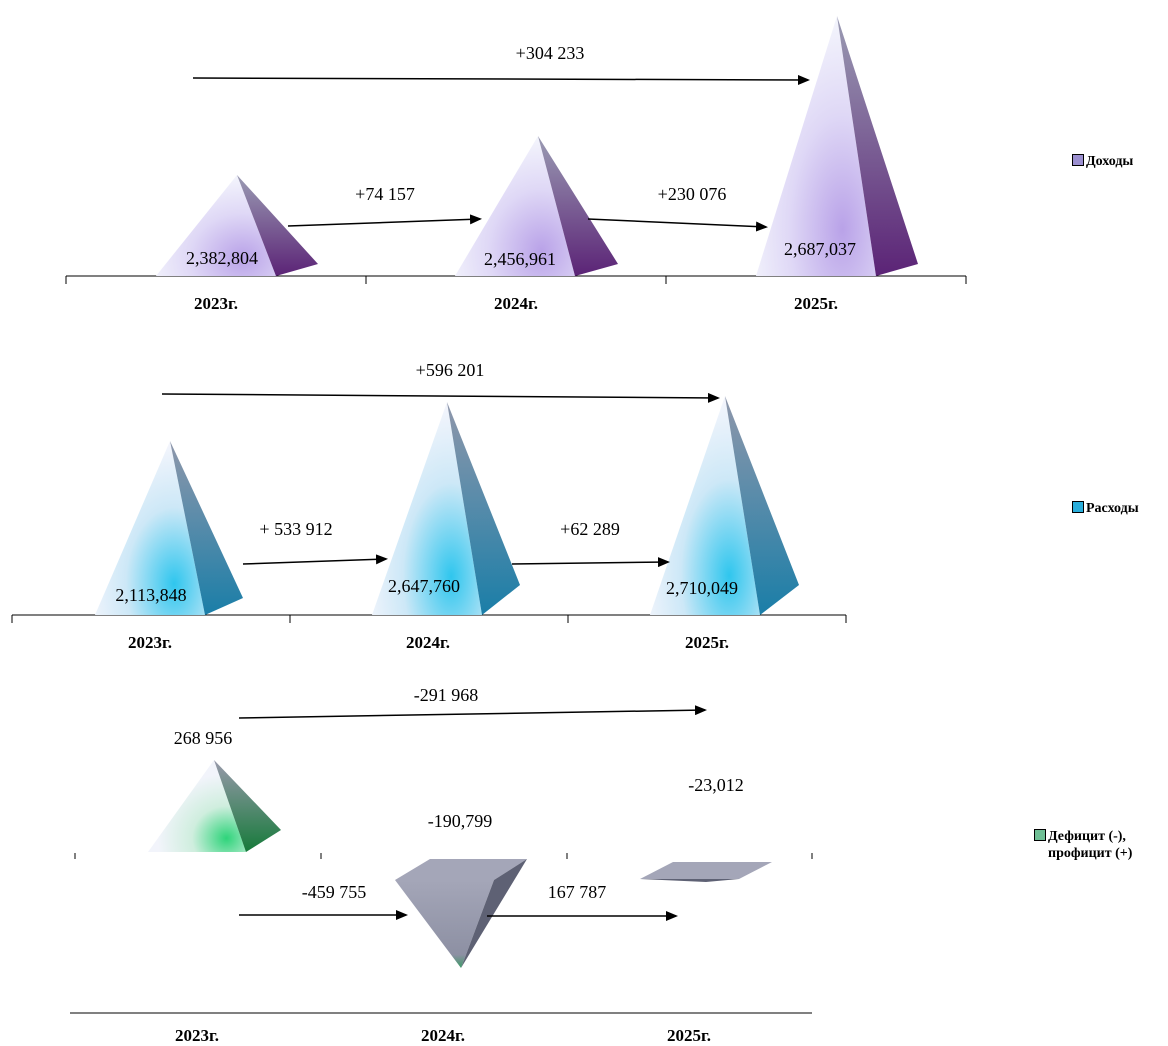 Image resolution: width=1168 pixels, height=1046 pixels. I want to click on change-label-1: -459 755, so click(334, 892).